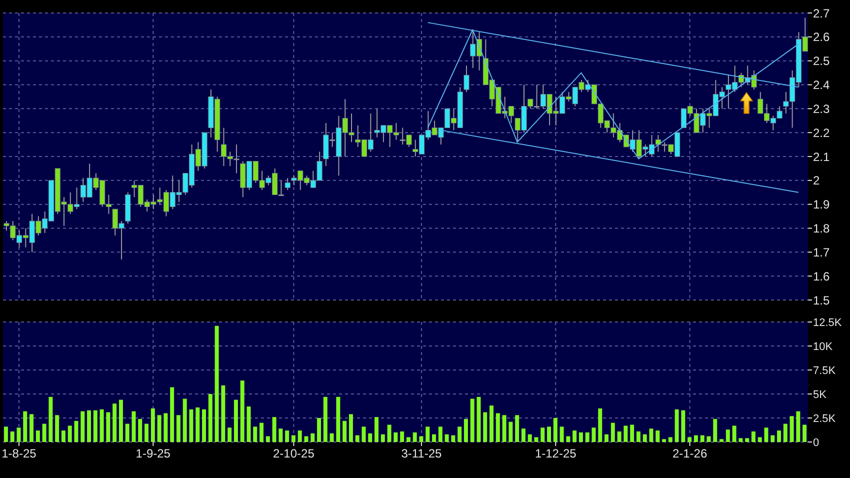 The width and height of the screenshot is (850, 478). I want to click on y-tick-label: 1.5, so click(821, 300).